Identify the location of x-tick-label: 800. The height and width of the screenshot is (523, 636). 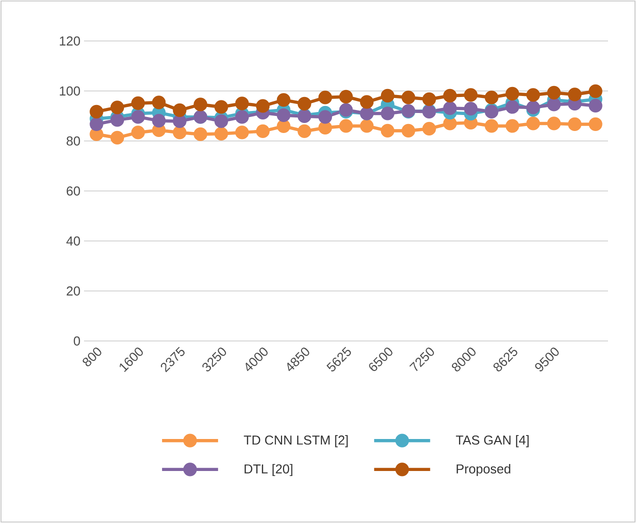
(92, 357).